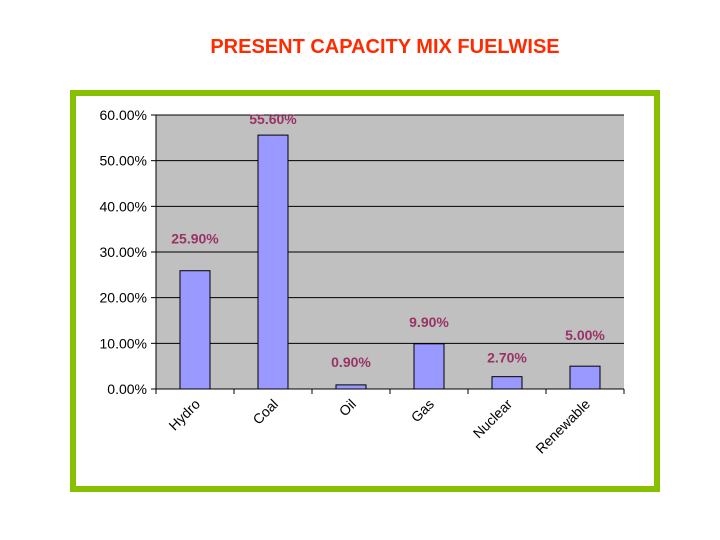 The width and height of the screenshot is (720, 540). I want to click on x-tick-label-oil: Oil, so click(347, 407).